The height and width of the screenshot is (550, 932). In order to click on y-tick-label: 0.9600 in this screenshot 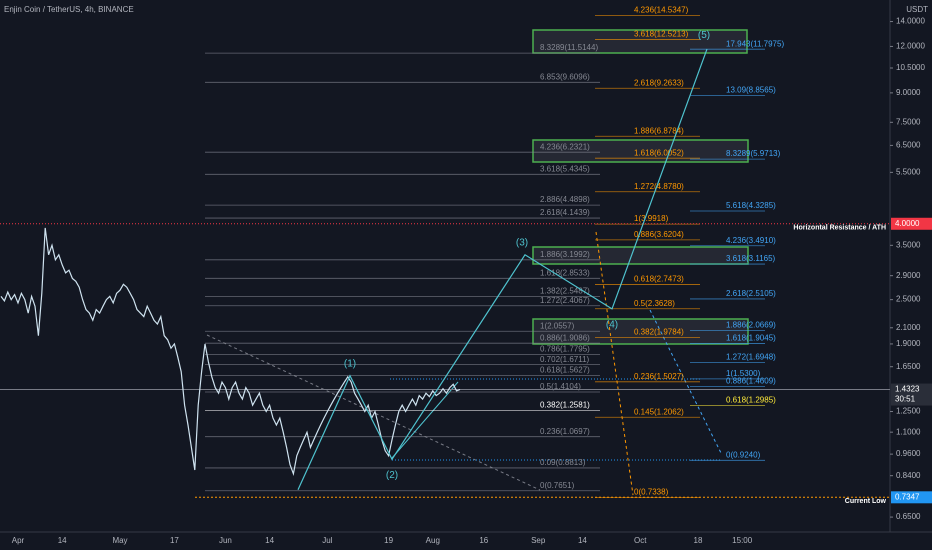, I will do `click(908, 453)`.